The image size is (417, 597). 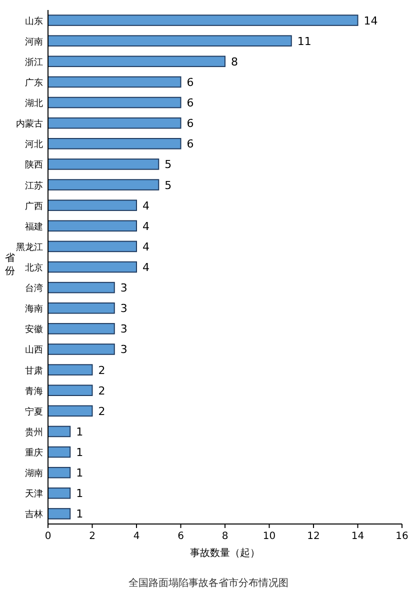 I want to click on x-axis-title: 事故数量（起）, so click(x=225, y=553).